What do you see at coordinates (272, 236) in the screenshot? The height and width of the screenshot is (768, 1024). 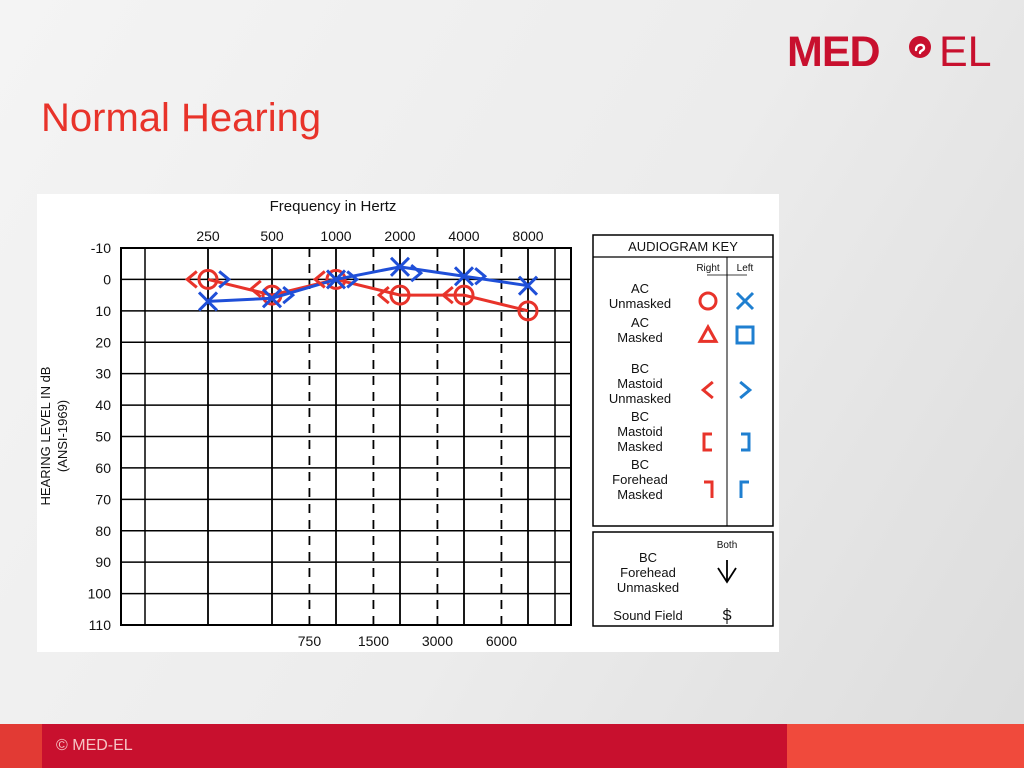 I see `x-top-tick-label: 500` at bounding box center [272, 236].